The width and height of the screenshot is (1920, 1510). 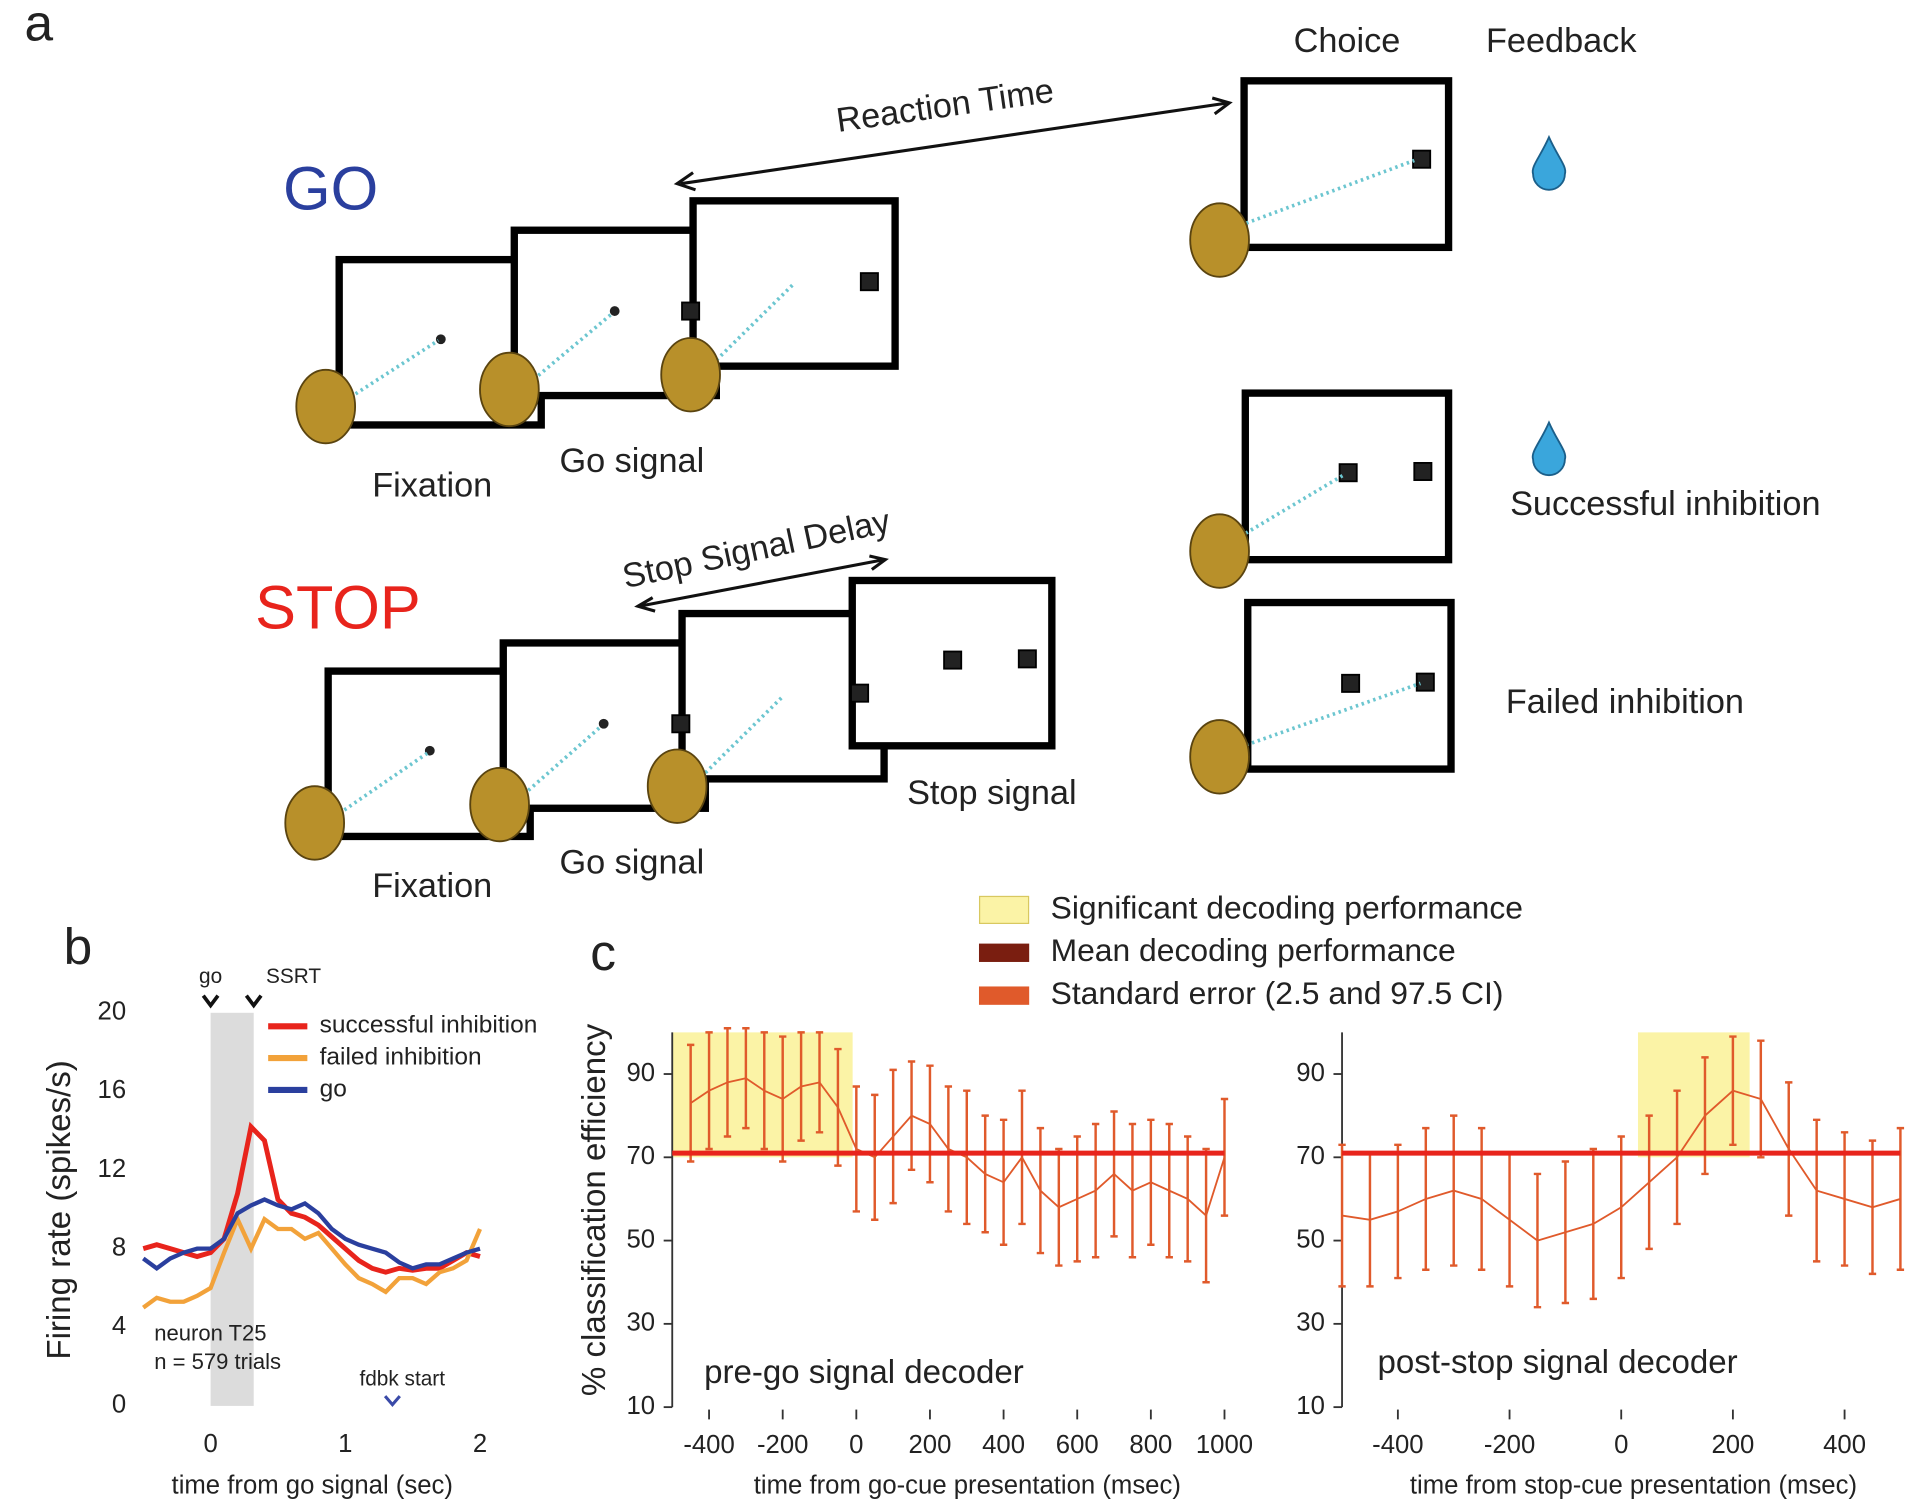 I want to click on legend-label: failed inhibition, so click(x=401, y=1057).